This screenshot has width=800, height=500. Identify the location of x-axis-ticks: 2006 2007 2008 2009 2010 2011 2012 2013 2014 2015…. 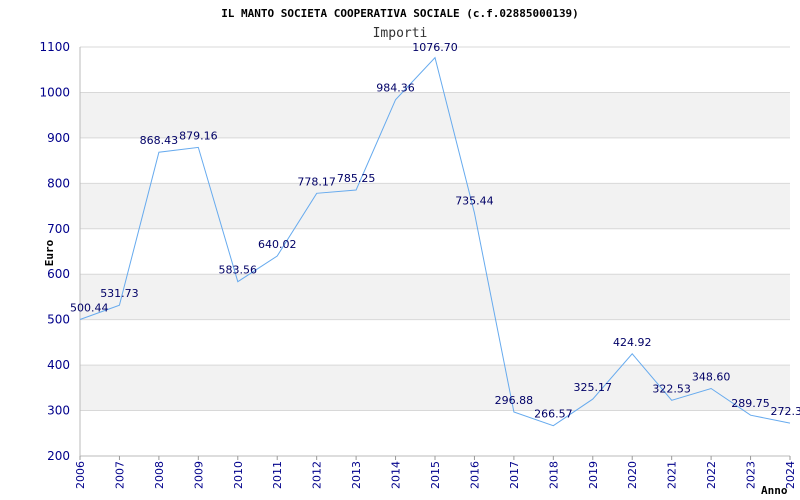
(435, 472).